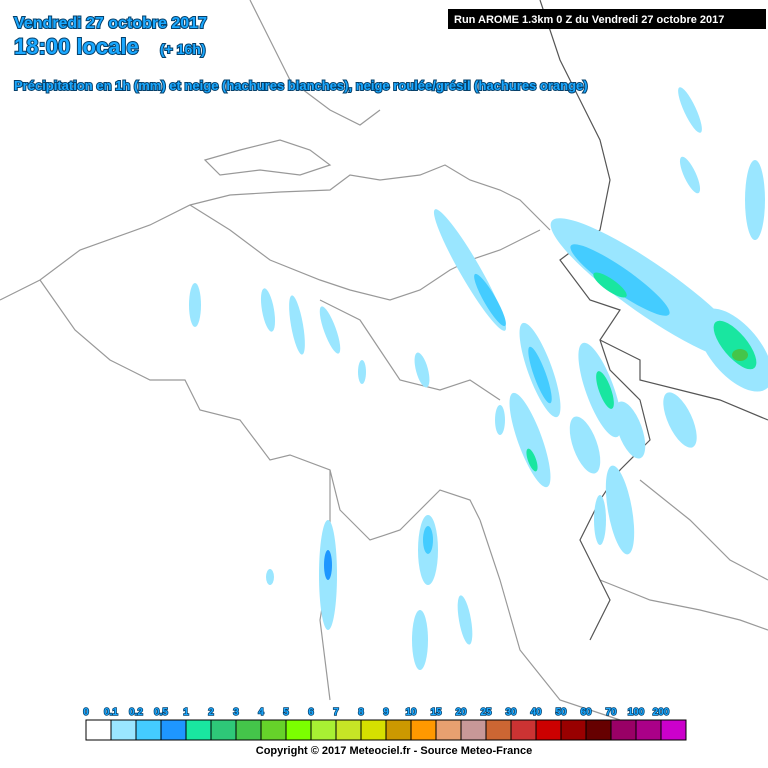  Describe the element at coordinates (136, 712) in the screenshot. I see `legend-label: 0.2` at that location.